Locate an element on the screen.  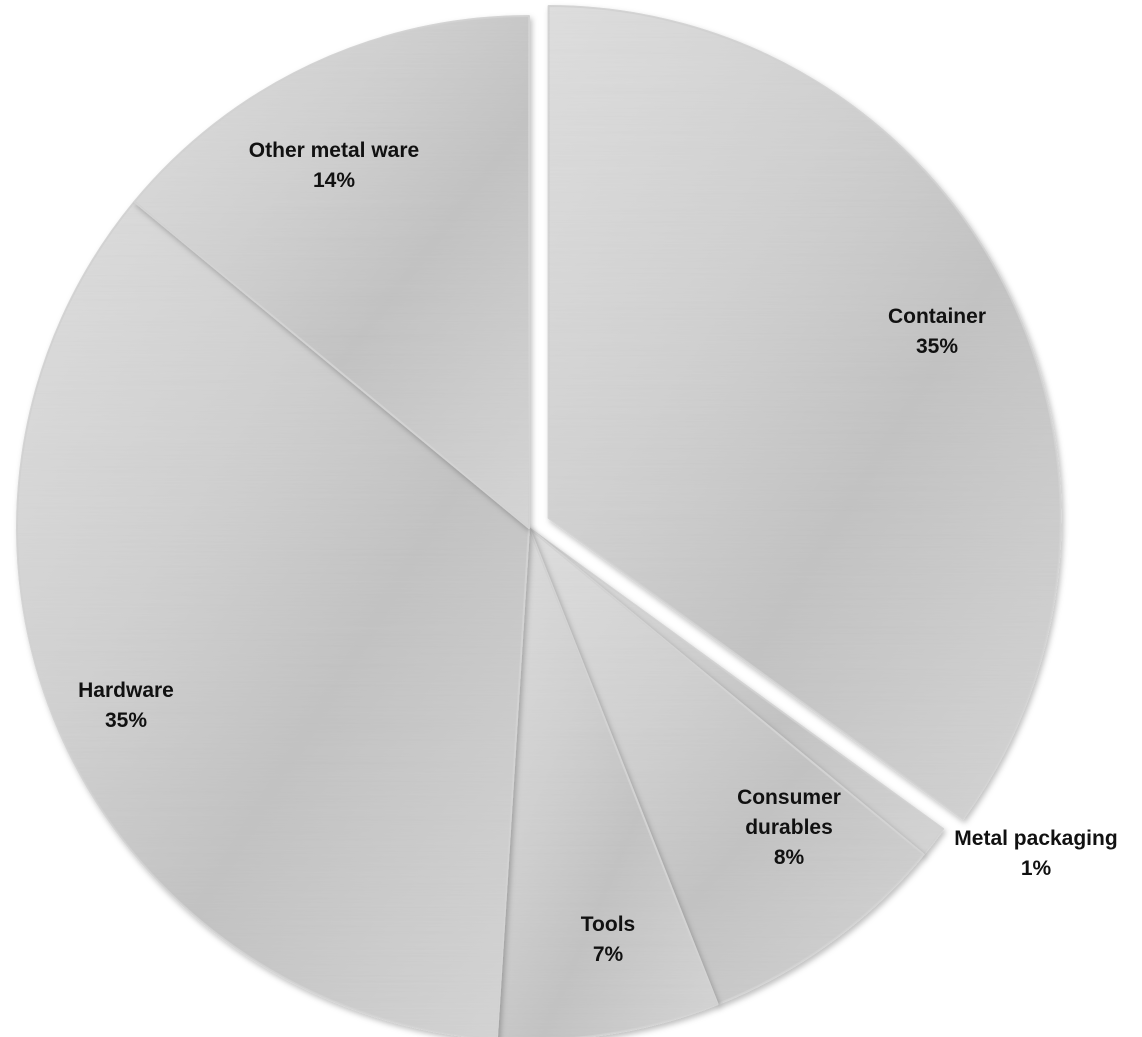
pie-slice-texture-tools is located at coordinates (607, 782).